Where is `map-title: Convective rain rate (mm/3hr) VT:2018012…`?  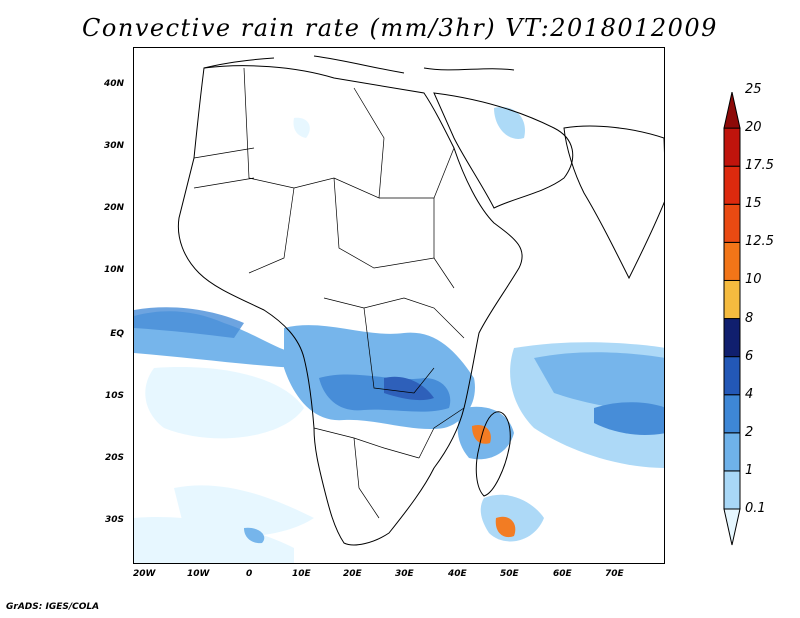
map-title: Convective rain rate (mm/3hr) VT:2018012… is located at coordinates (400, 28).